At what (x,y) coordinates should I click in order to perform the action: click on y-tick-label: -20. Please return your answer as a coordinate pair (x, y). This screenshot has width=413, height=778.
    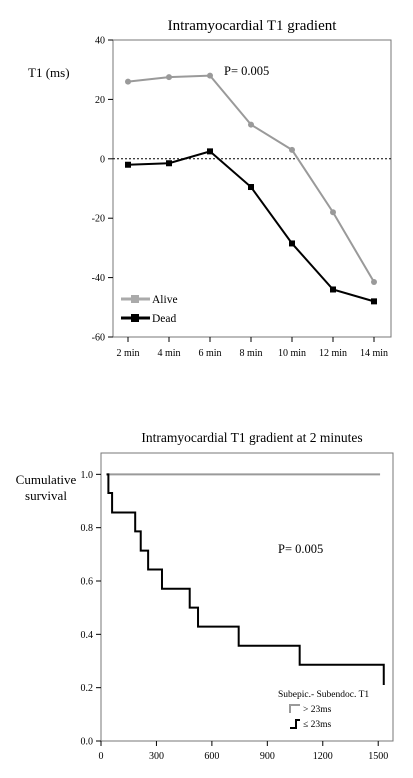
    Looking at the image, I should click on (98, 219).